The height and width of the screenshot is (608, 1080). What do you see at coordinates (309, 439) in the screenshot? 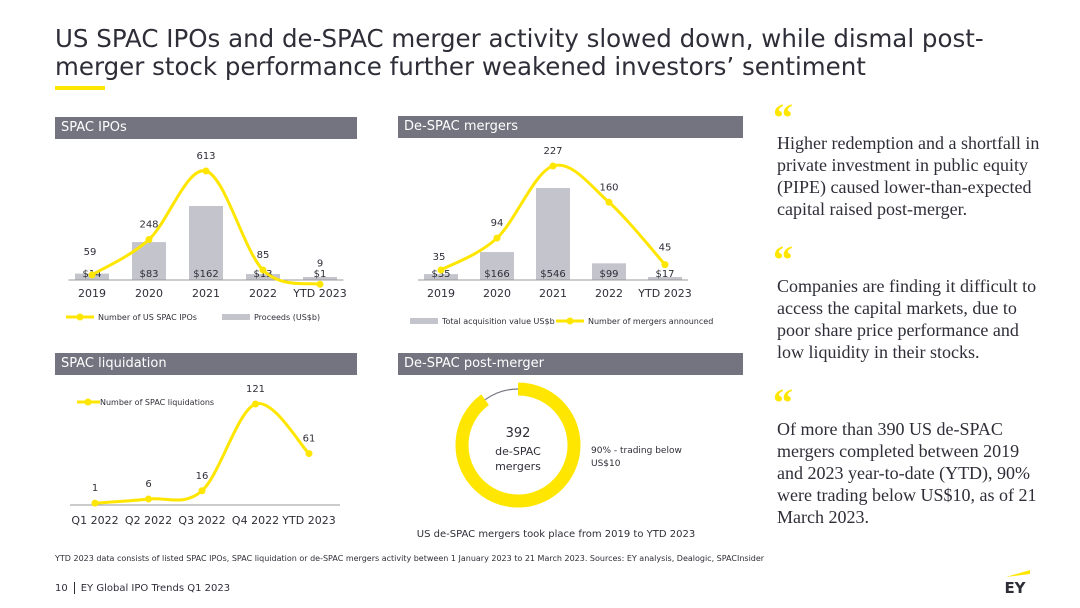
I see `line-value-label: 61` at bounding box center [309, 439].